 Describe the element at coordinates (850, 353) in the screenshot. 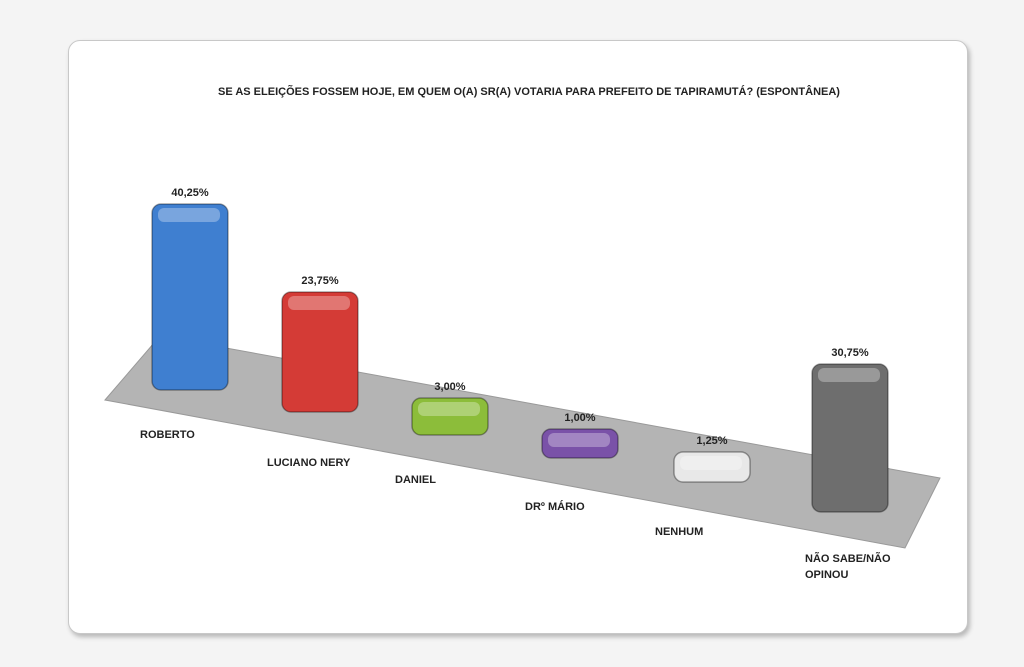

I see `data-label: 30,75%` at that location.